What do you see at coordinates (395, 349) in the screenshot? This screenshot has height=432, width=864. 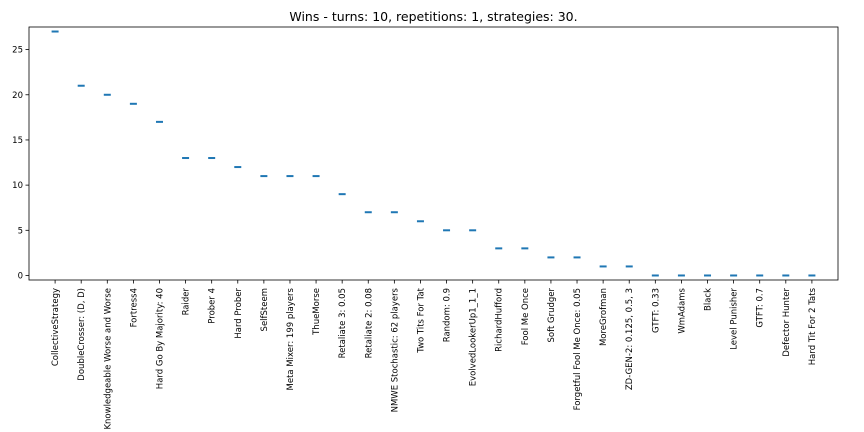 I see `x-tick-label: NMWE Stochastic: 62 players` at bounding box center [395, 349].